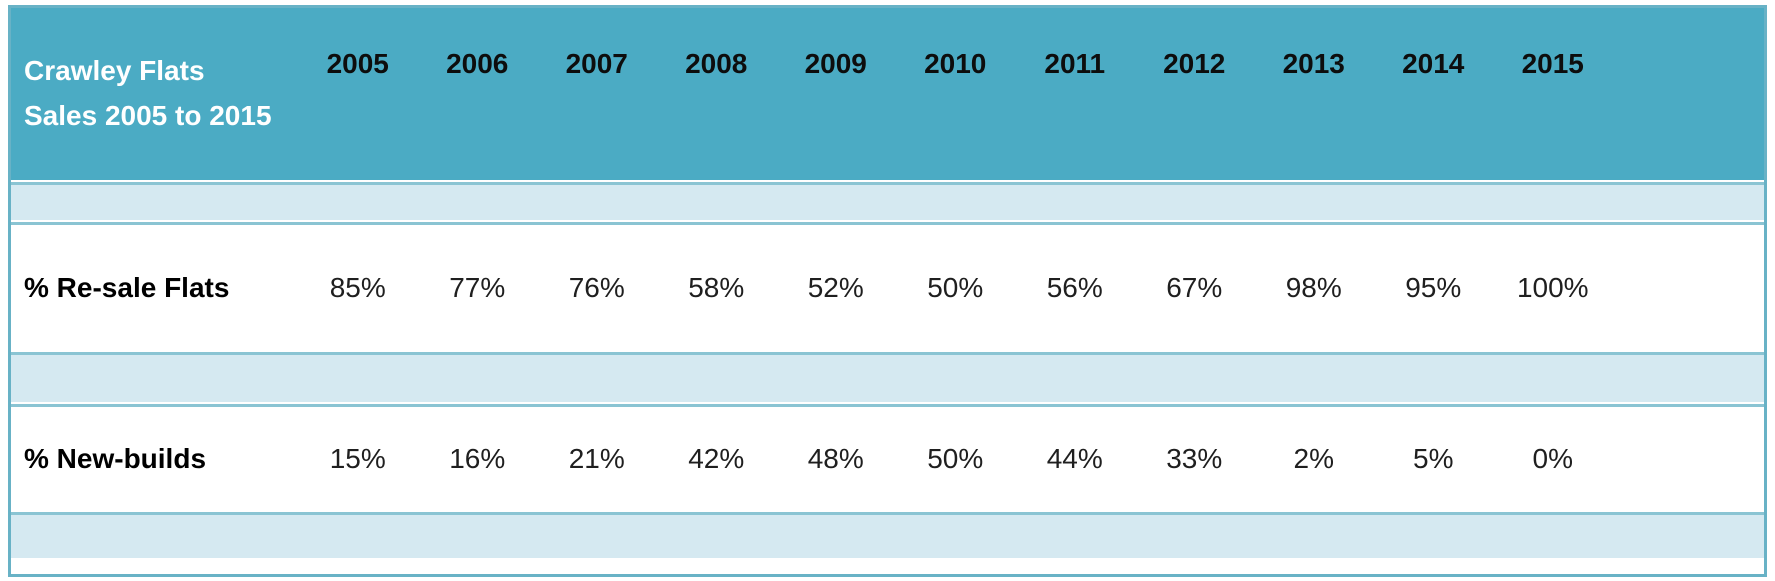 This screenshot has width=1775, height=581. I want to click on resale-value-2009: 52%, so click(835, 287).